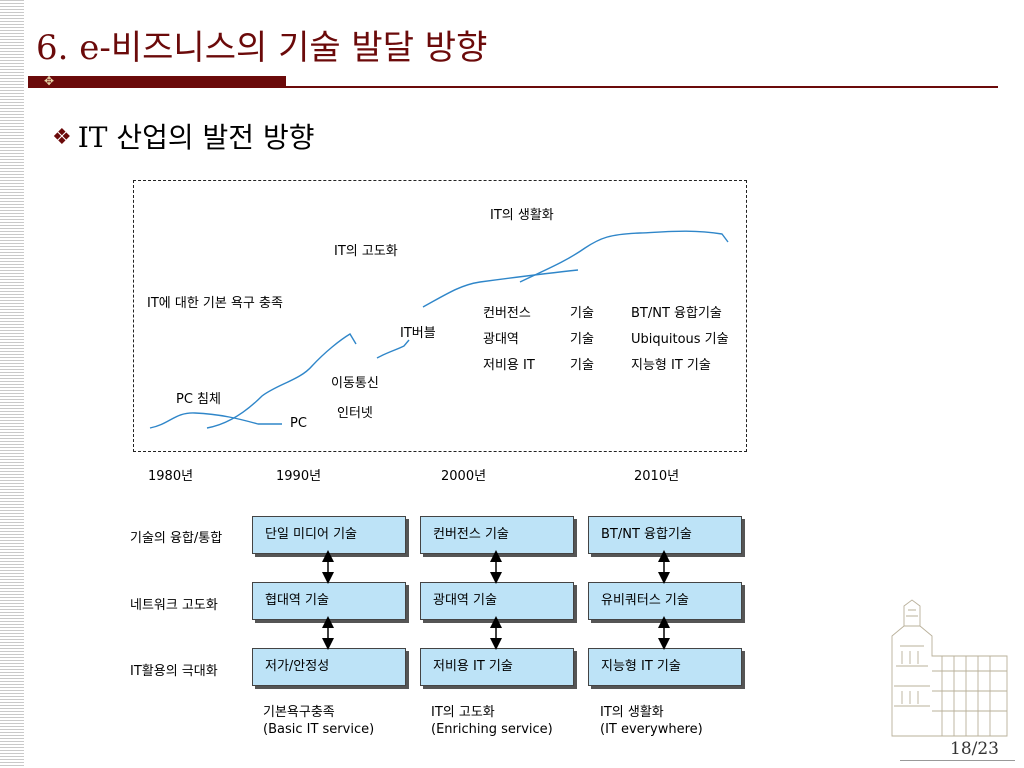 This screenshot has height=768, width=1024. Describe the element at coordinates (632, 712) in the screenshot. I see `caption-col3-line1: IT의 생활화` at that location.